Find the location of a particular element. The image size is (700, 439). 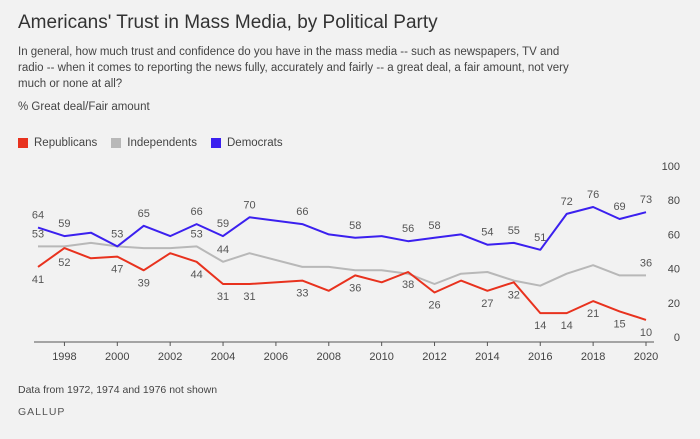

democrats-data-label: 70 is located at coordinates (249, 205).